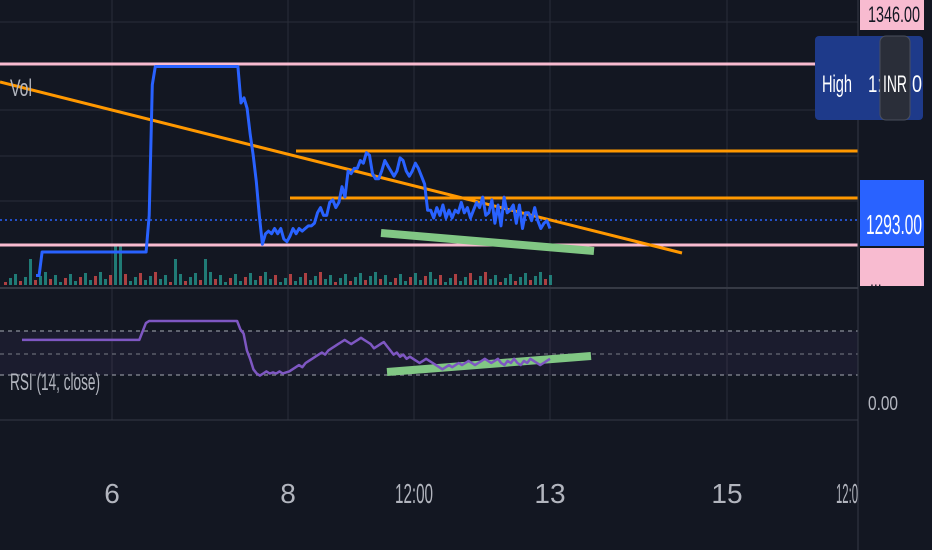  What do you see at coordinates (286, 348) in the screenshot?
I see `rsi-series-line` at bounding box center [286, 348].